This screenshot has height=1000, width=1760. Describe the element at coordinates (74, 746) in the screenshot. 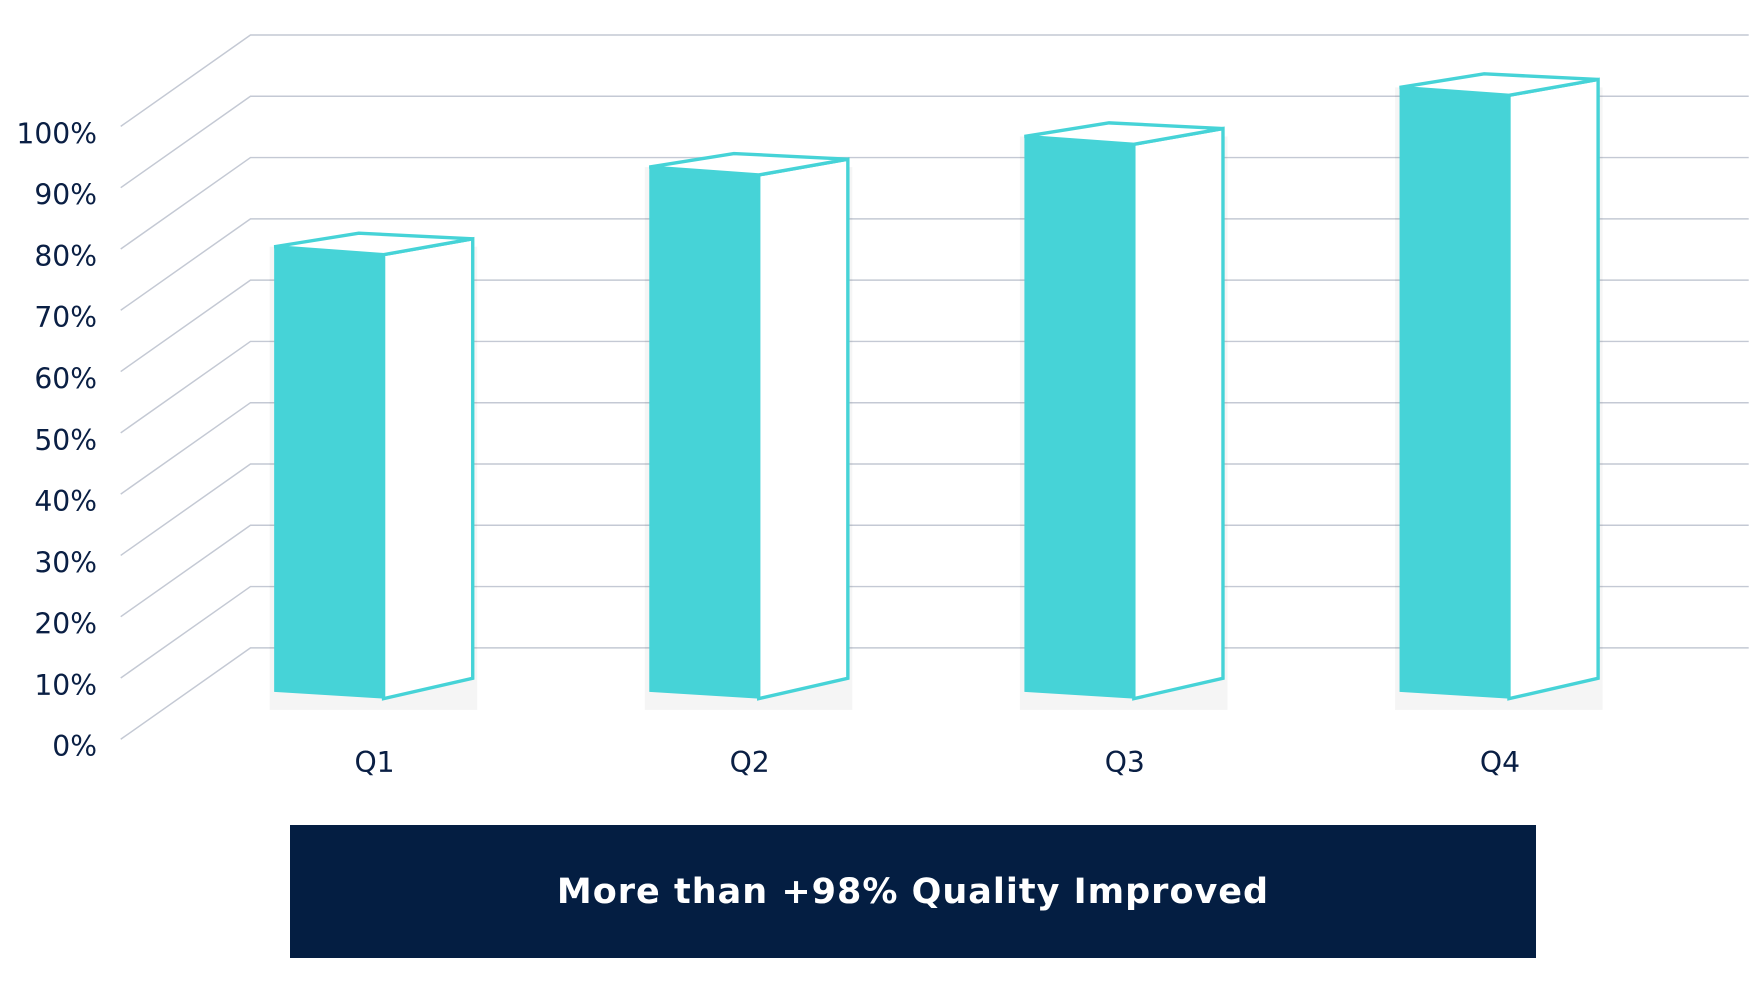

I see `y-tick-label: 0%` at that location.